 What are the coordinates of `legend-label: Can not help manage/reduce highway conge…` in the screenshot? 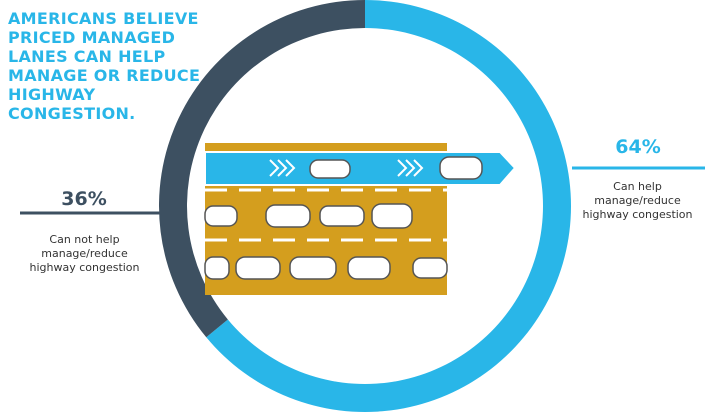 It's located at (84, 253).